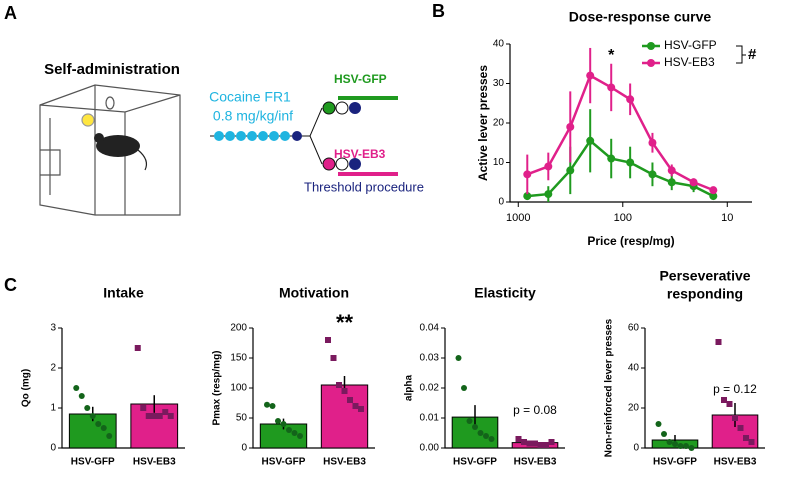 This screenshot has height=495, width=800. What do you see at coordinates (10, 13) in the screenshot?
I see `panel-label: A` at bounding box center [10, 13].